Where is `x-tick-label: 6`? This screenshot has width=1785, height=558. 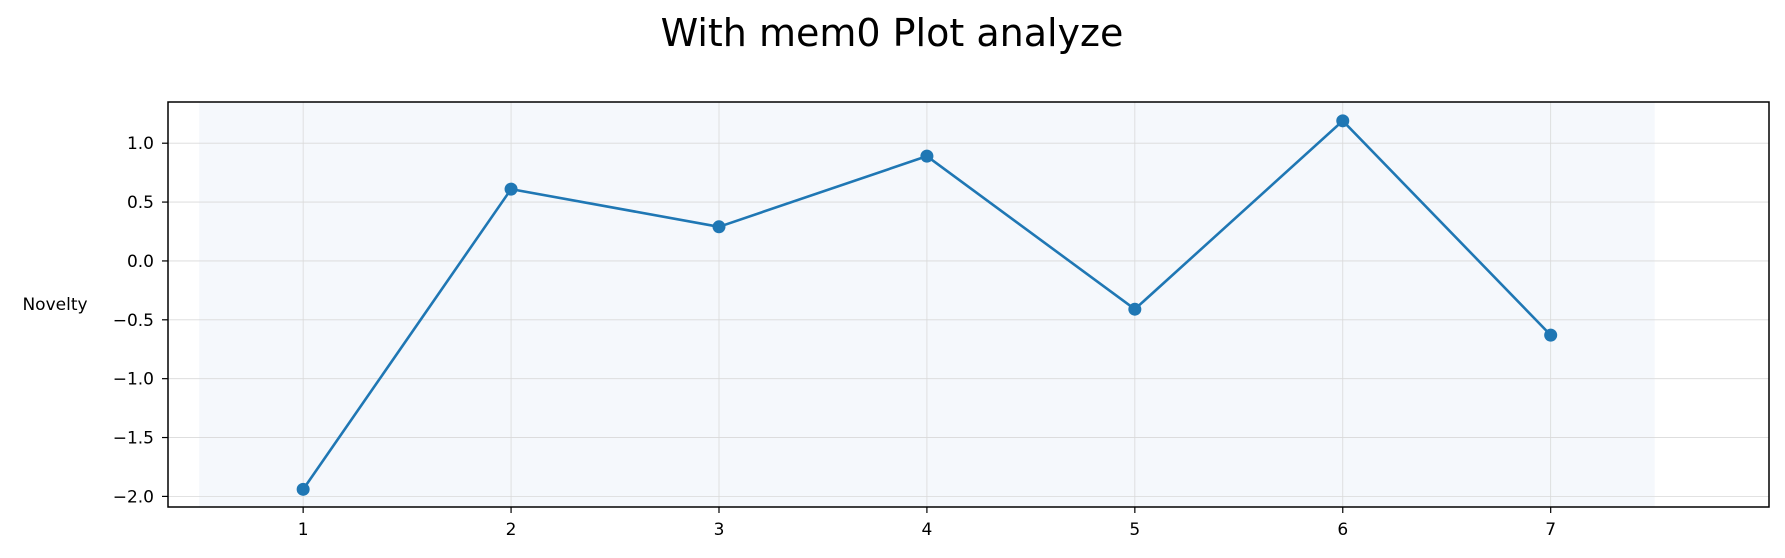 x-tick-label: 6 is located at coordinates (1342, 530).